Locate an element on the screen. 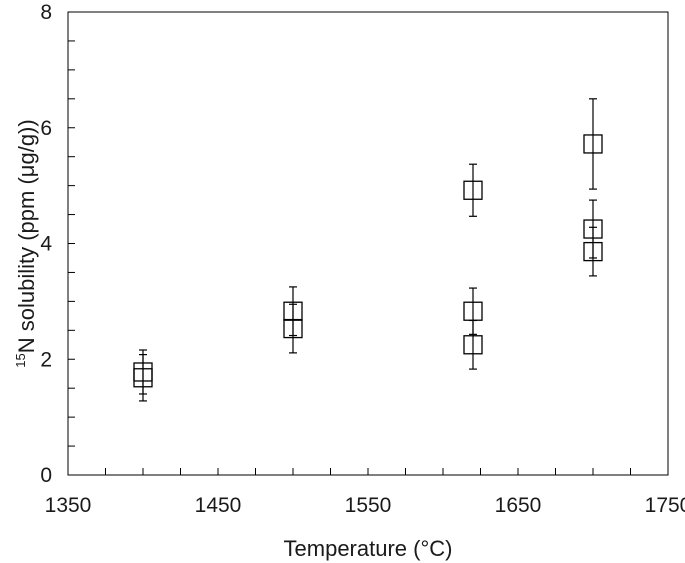 This screenshot has width=685, height=563. y-axis-title: 15N solubility (ppm (μg/g)) is located at coordinates (26, 243).